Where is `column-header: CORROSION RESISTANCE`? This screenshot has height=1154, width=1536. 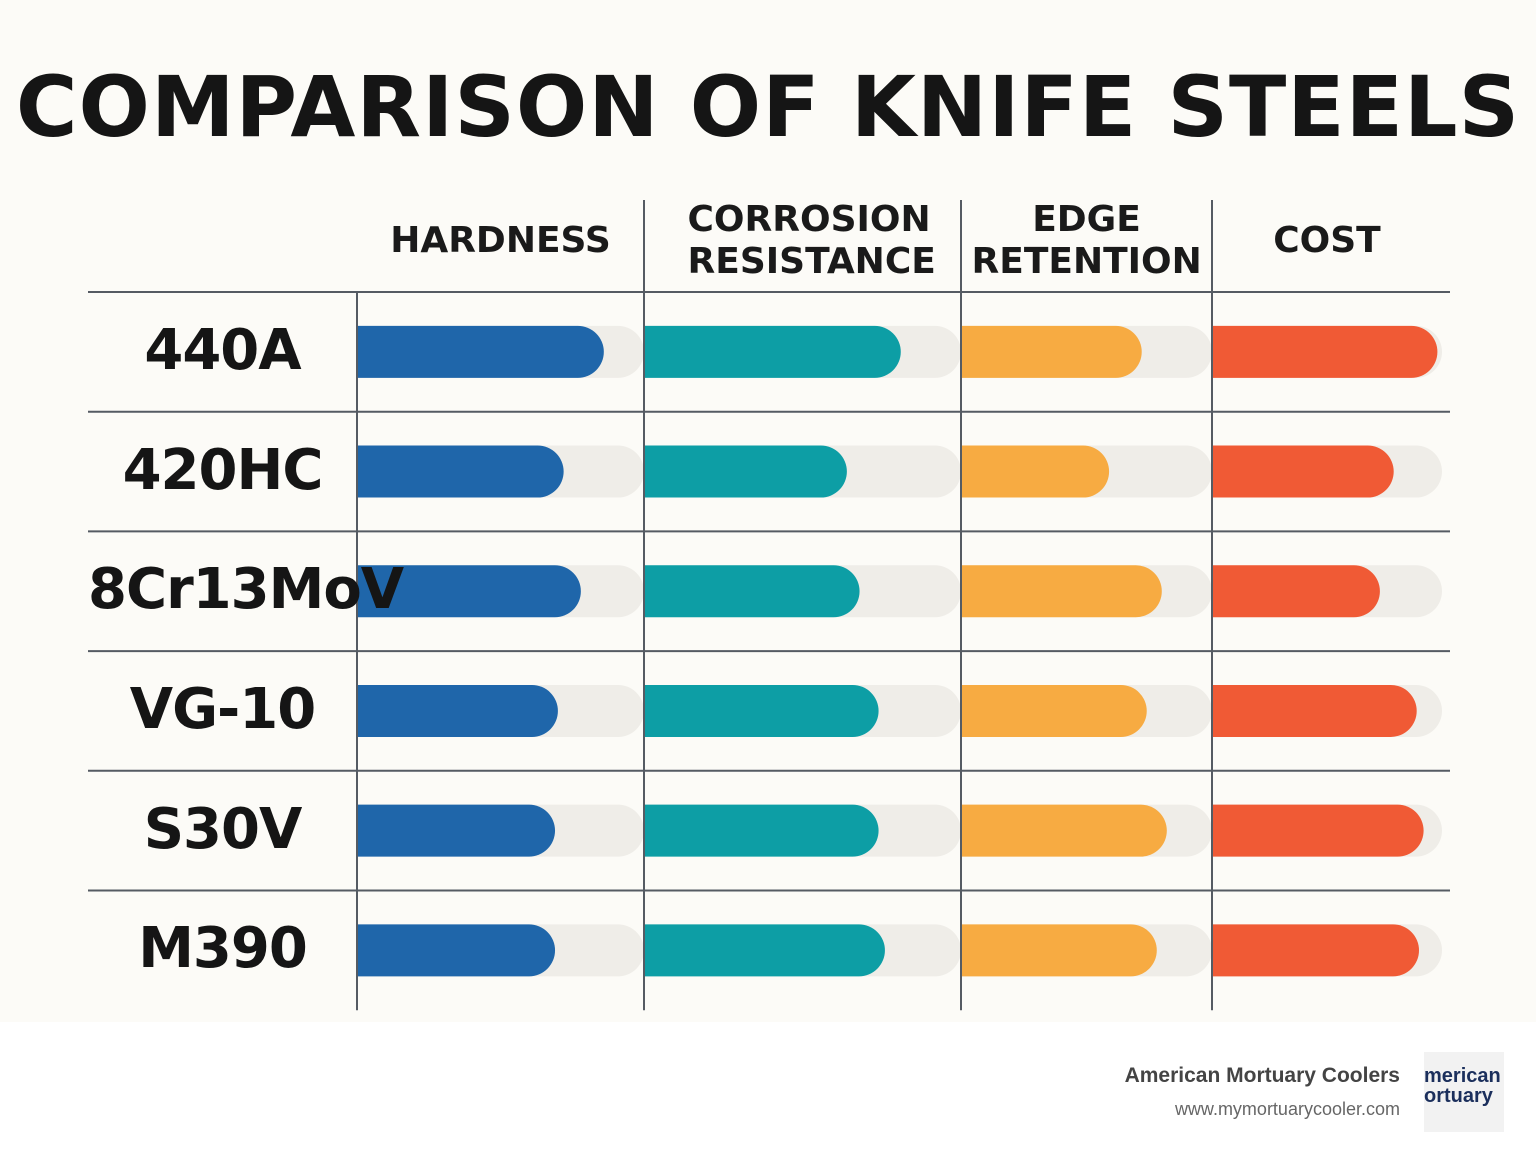
column-header: CORROSION RESISTANCE is located at coordinates (802, 241).